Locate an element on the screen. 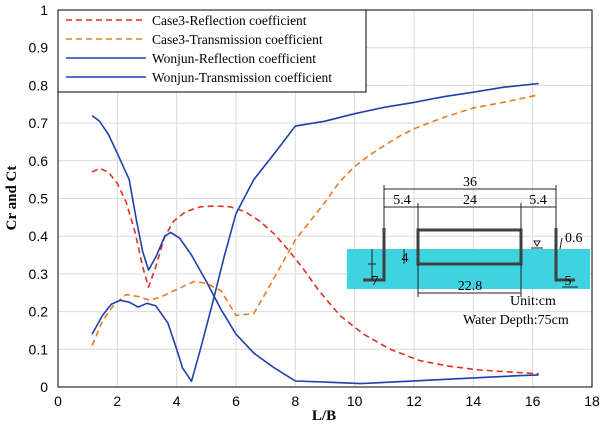  dim-bottom-width: 22.8 is located at coordinates (470, 286).